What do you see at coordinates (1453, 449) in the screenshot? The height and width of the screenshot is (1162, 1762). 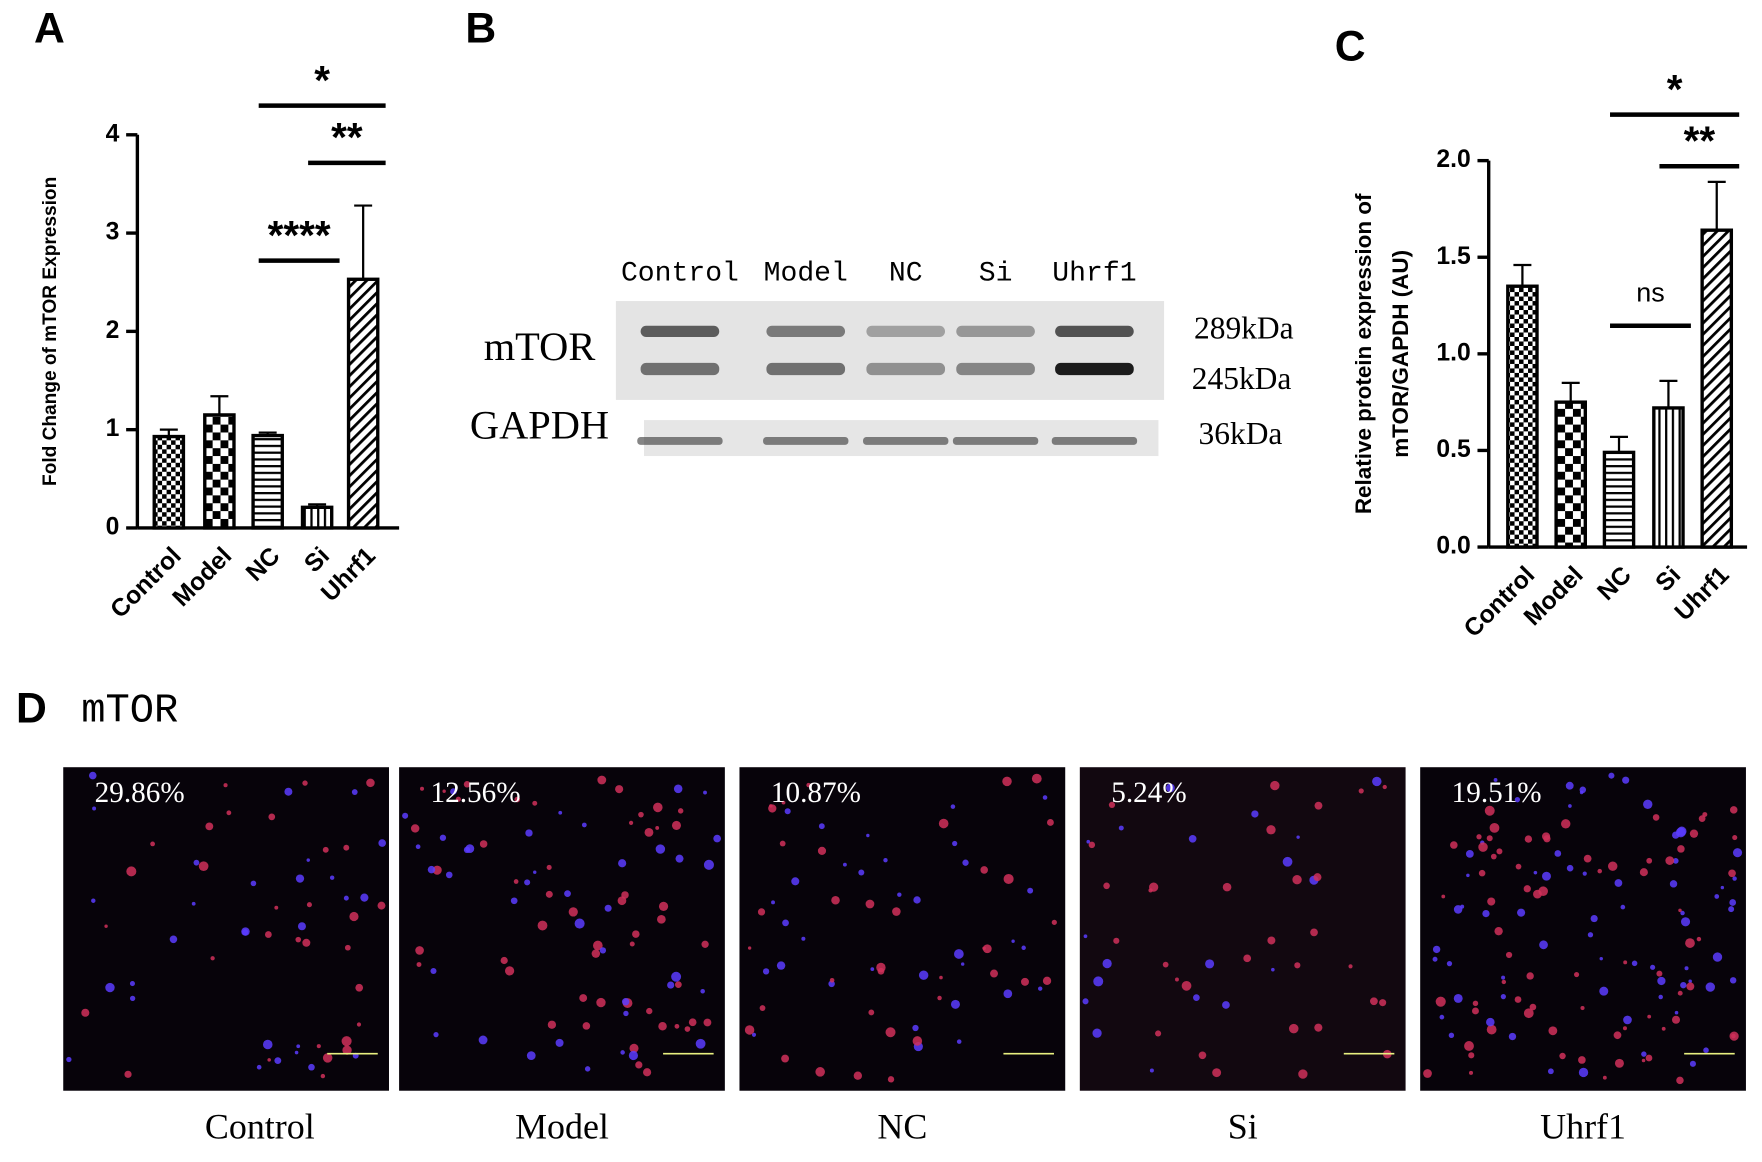 I see `y-tick-label: 0.5` at bounding box center [1453, 449].